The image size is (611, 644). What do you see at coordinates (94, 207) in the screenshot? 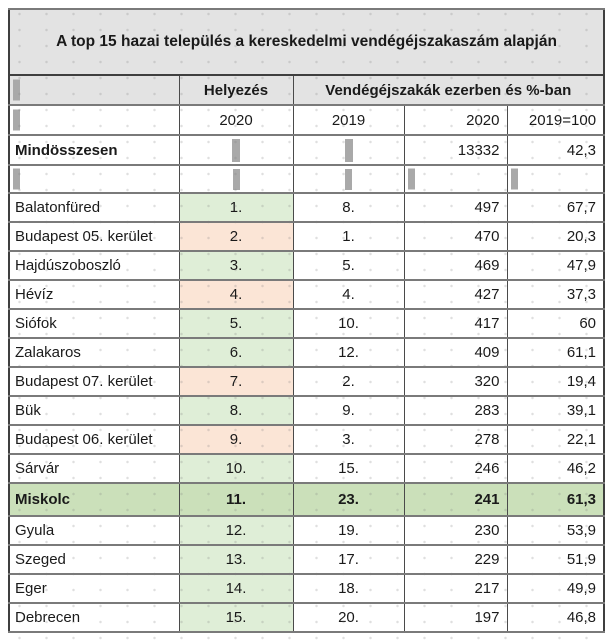
I see `settlement-name-cell: Balatonfüred` at bounding box center [94, 207].